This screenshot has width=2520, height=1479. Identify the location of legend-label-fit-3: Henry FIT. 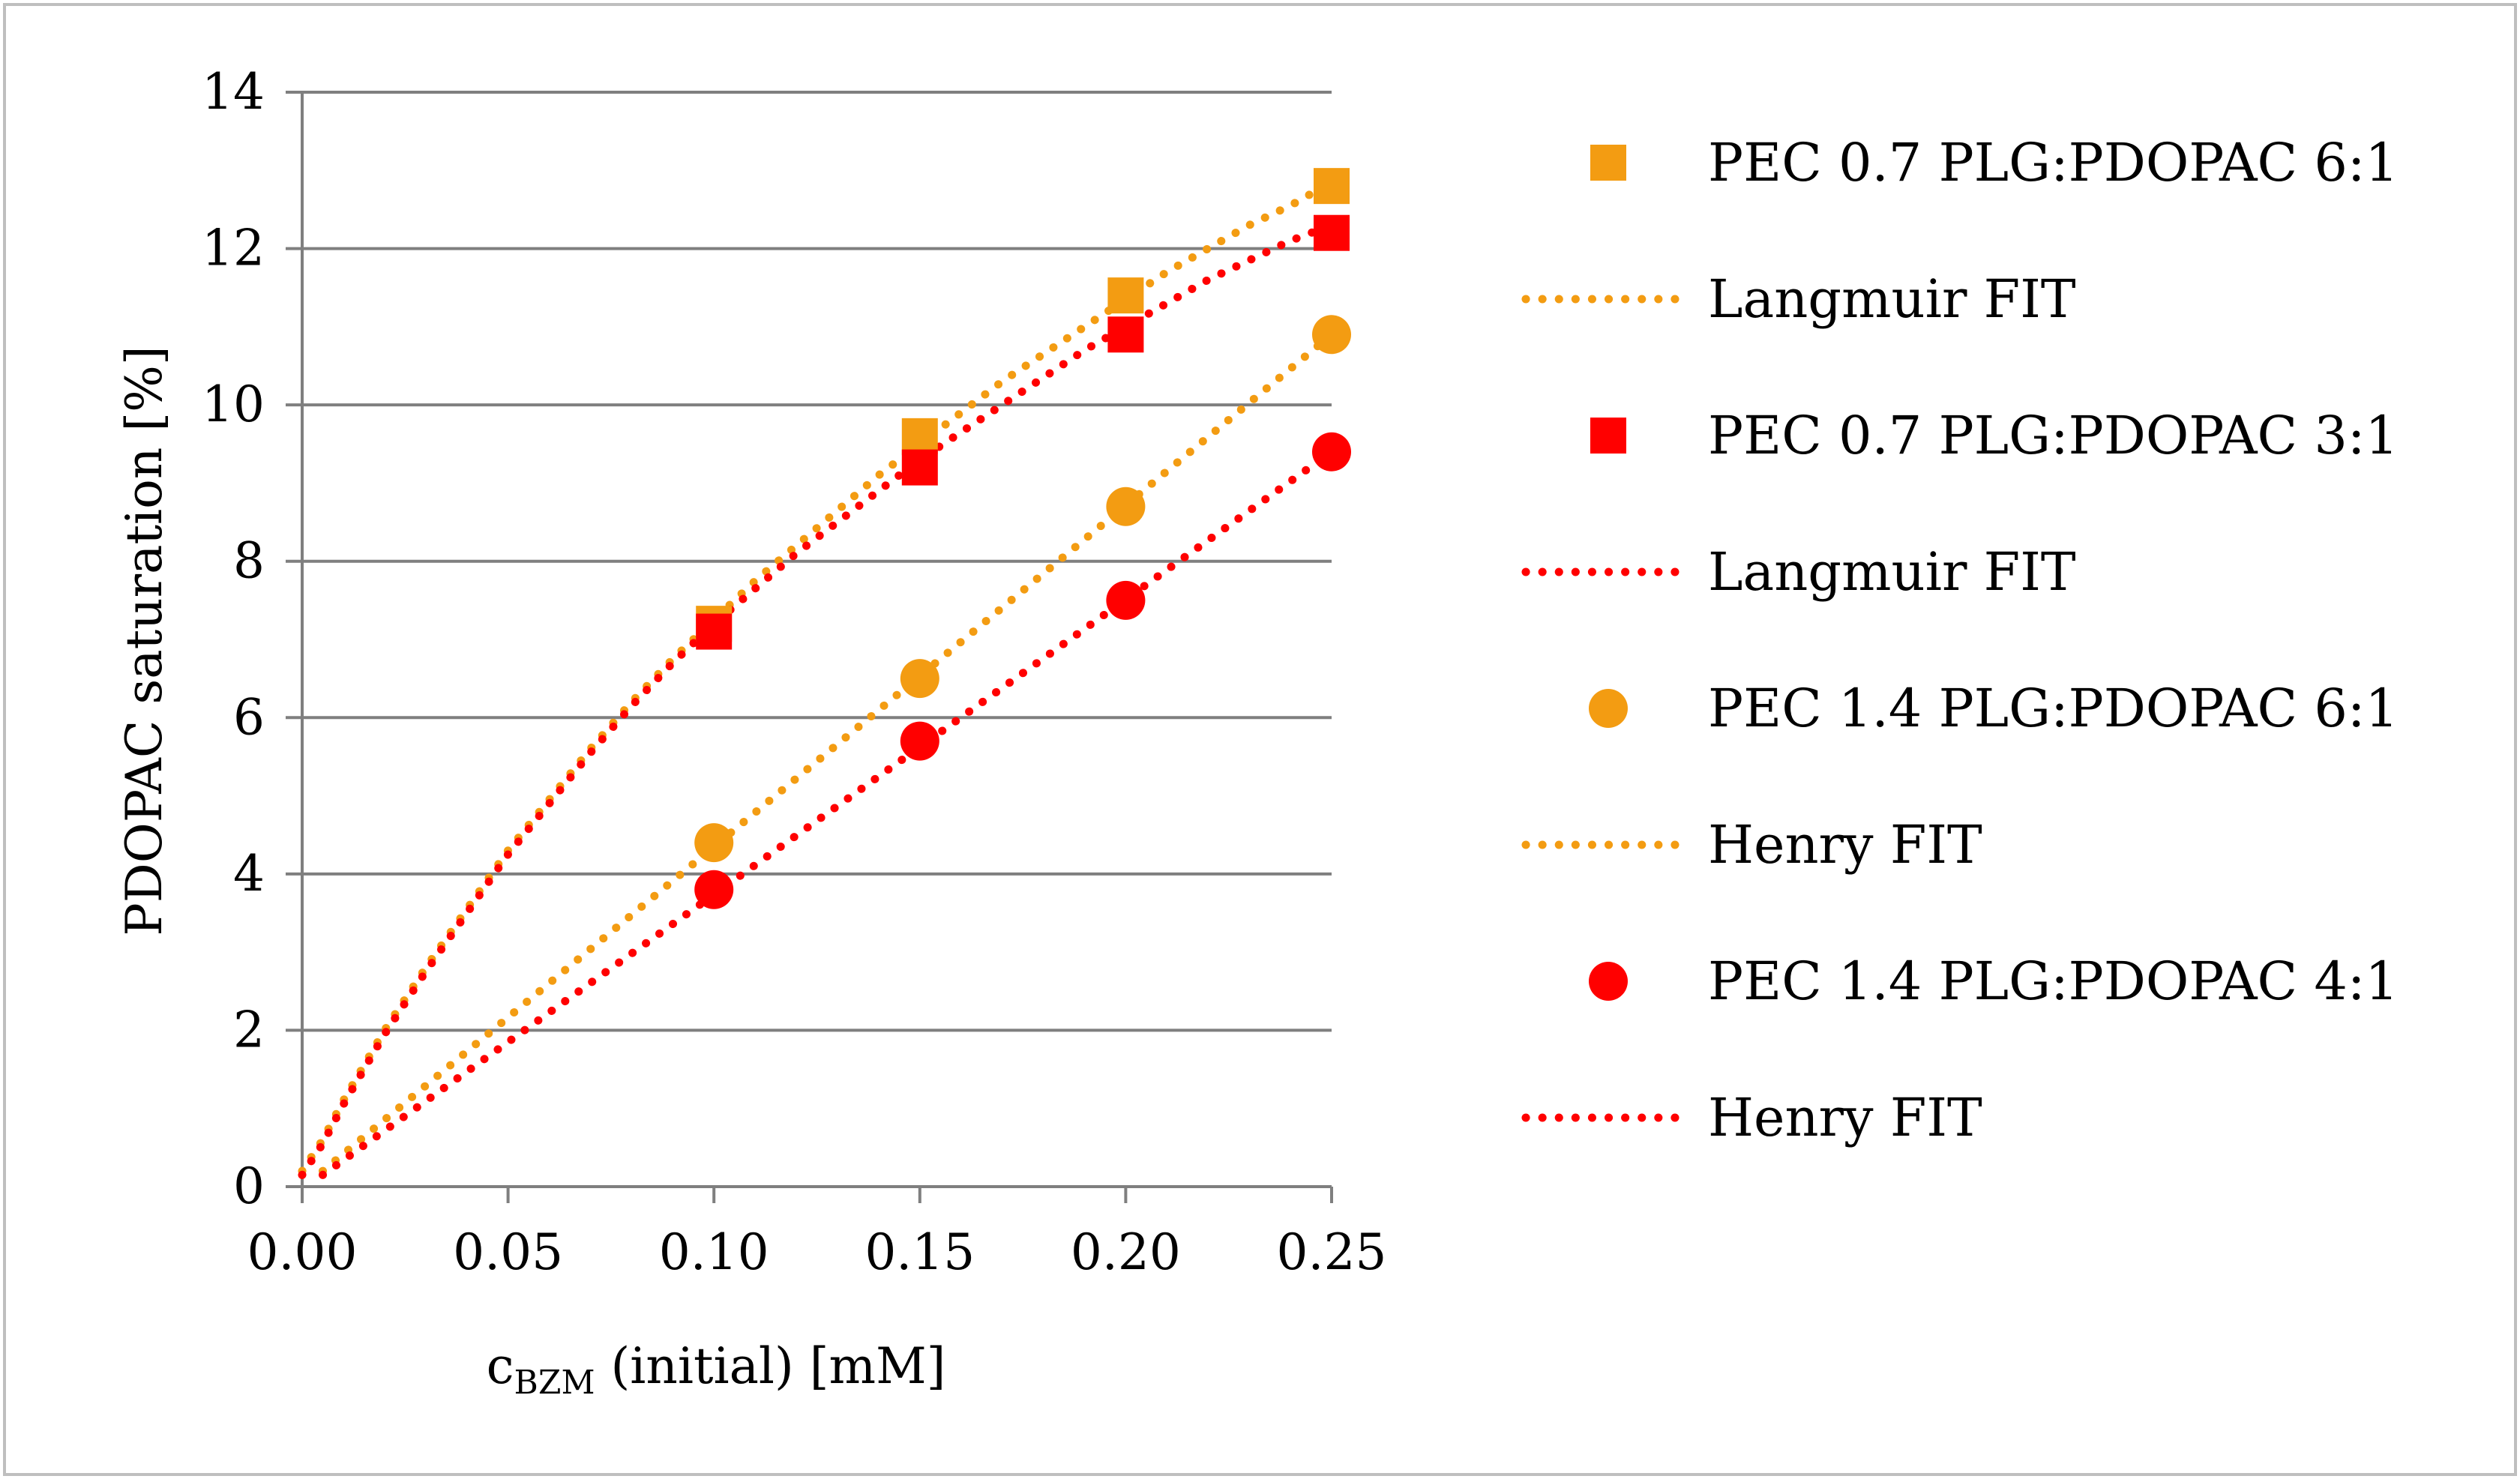
(1845, 845).